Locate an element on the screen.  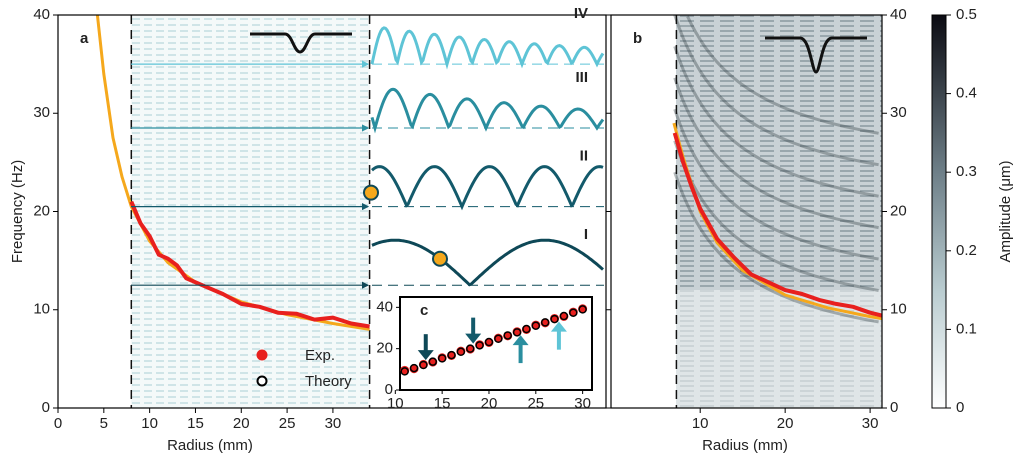
colorbar-tick-label: 0.2 is located at coordinates (966, 250).